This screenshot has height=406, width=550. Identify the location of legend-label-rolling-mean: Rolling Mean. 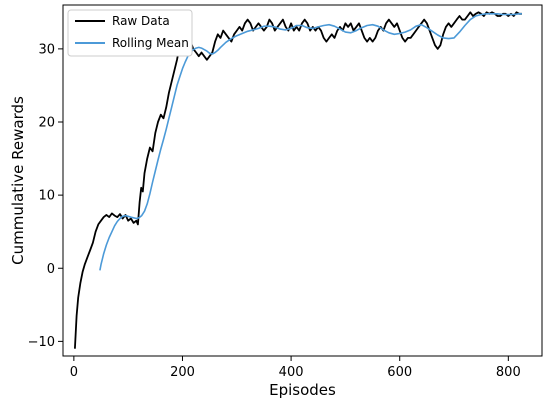
(150, 43).